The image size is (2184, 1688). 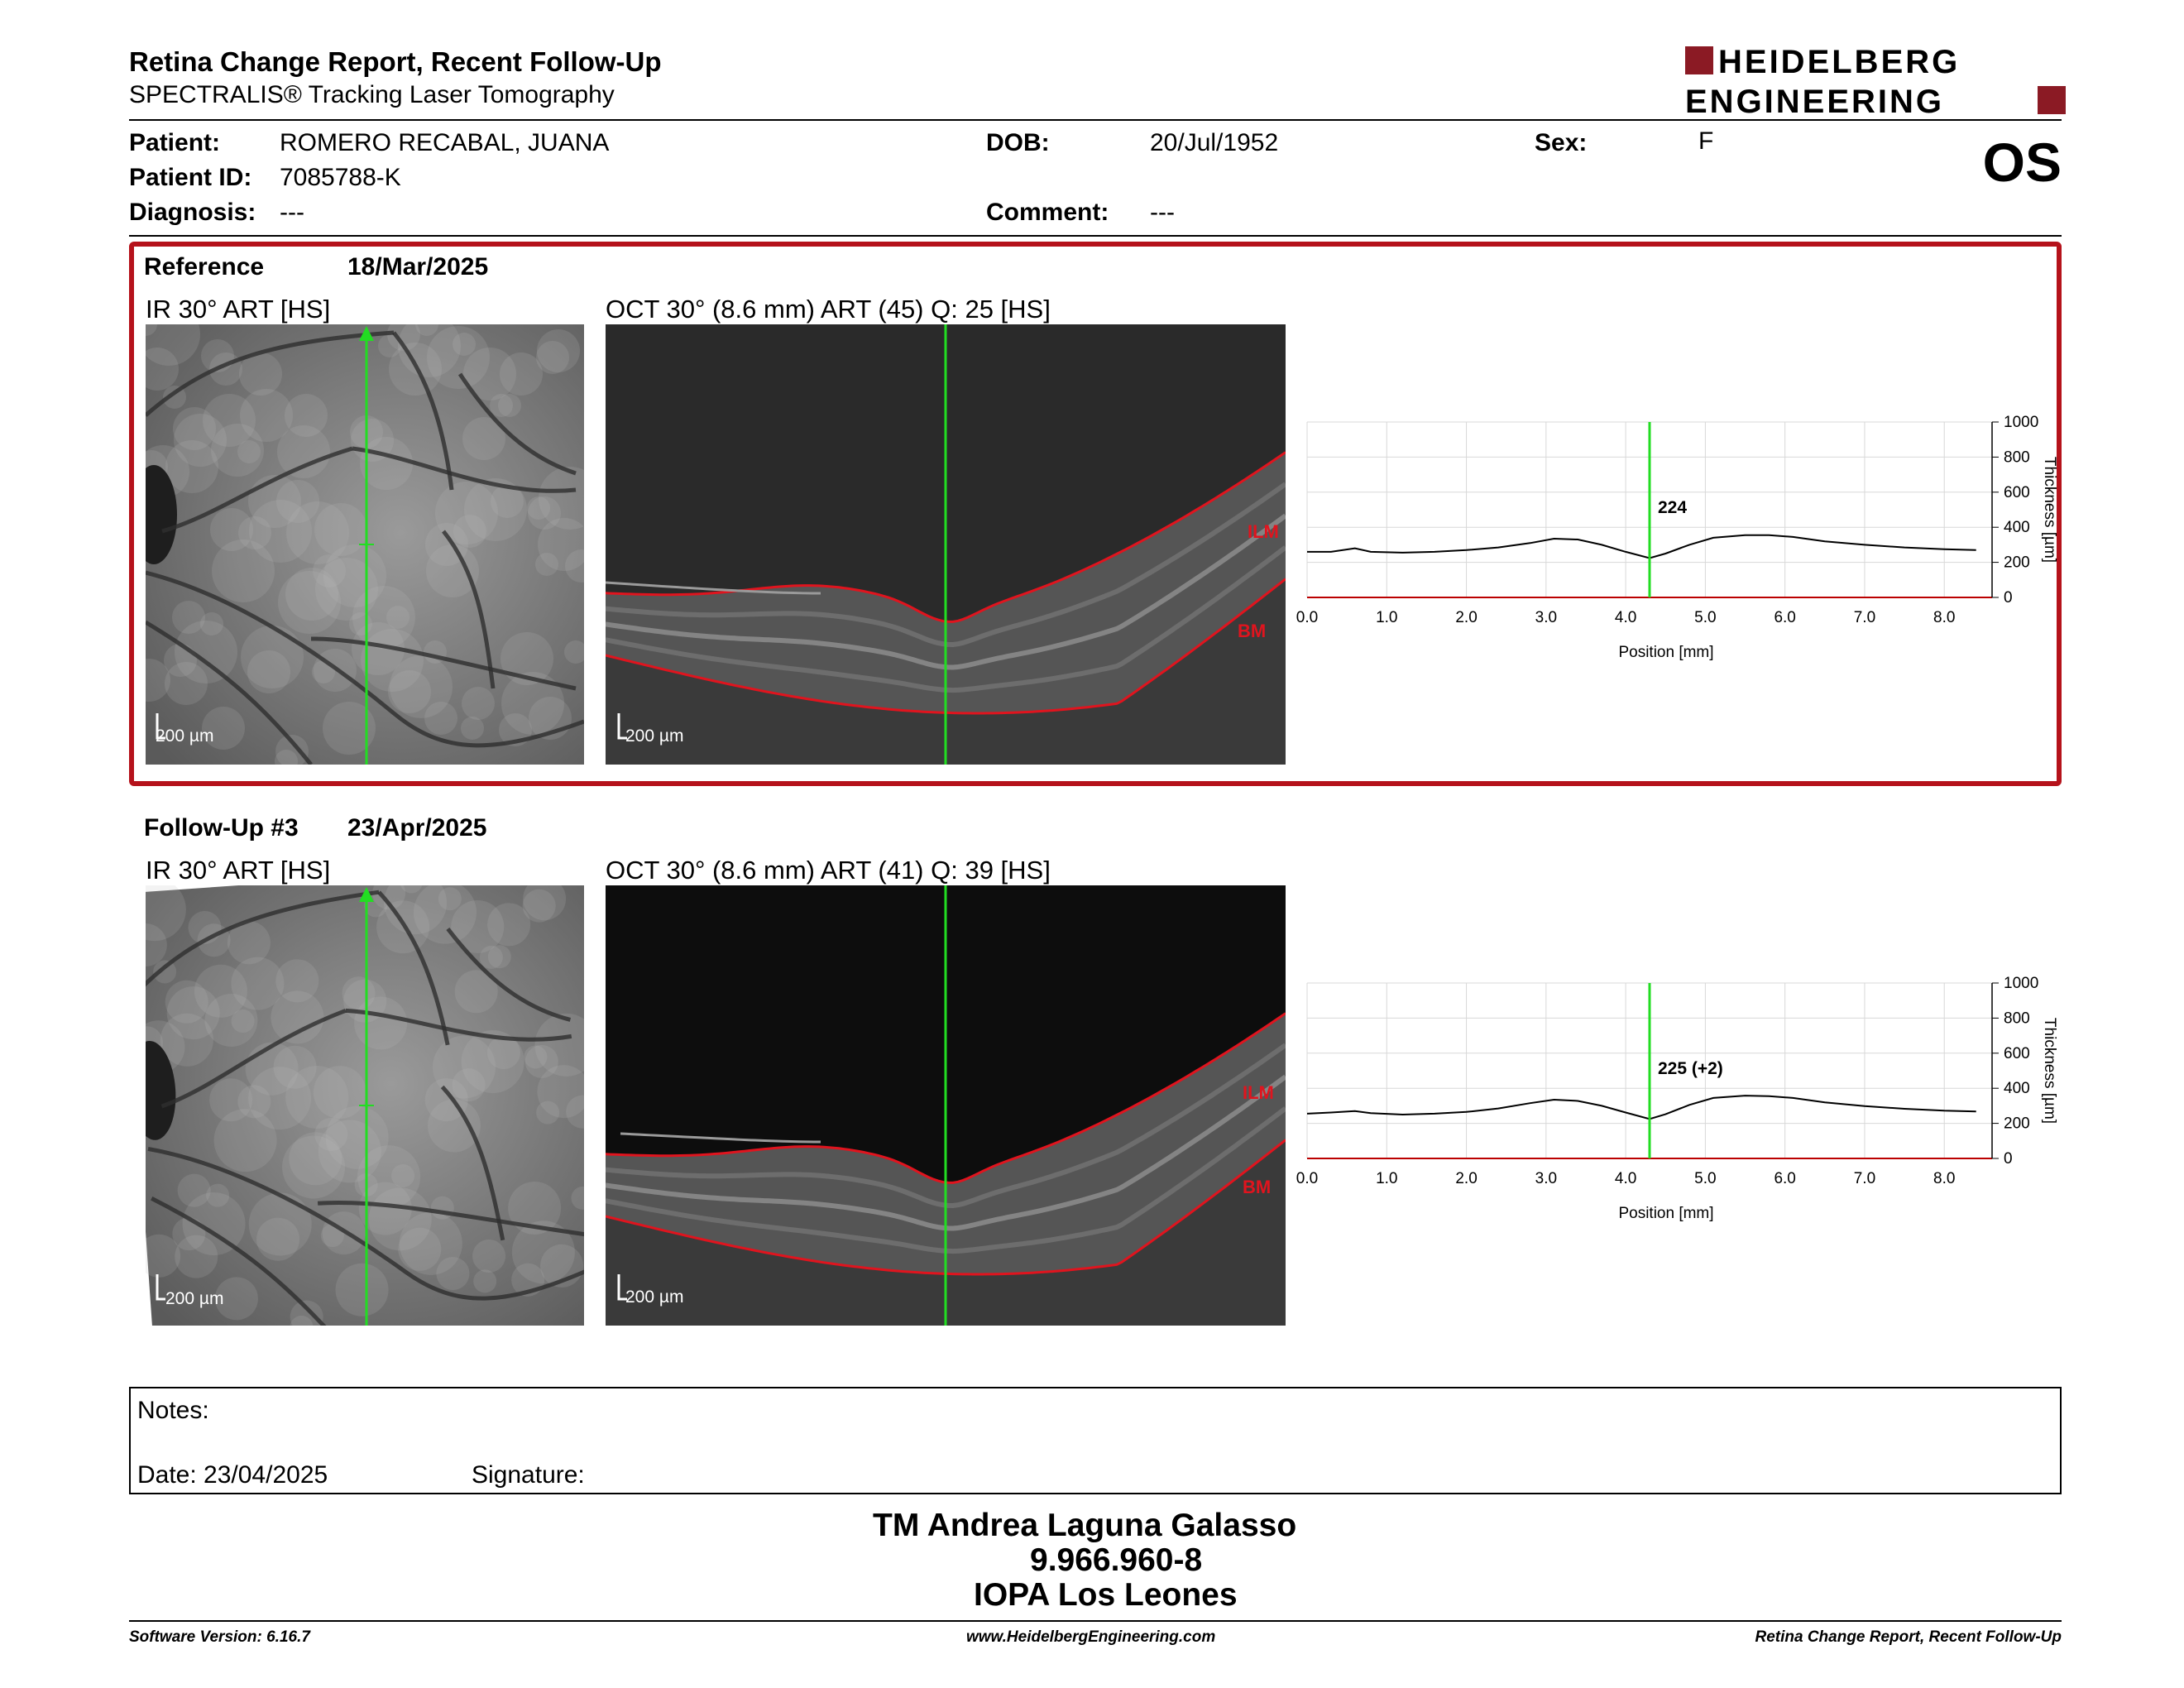 What do you see at coordinates (2017, 527) in the screenshot?
I see `y-tick-label: 400` at bounding box center [2017, 527].